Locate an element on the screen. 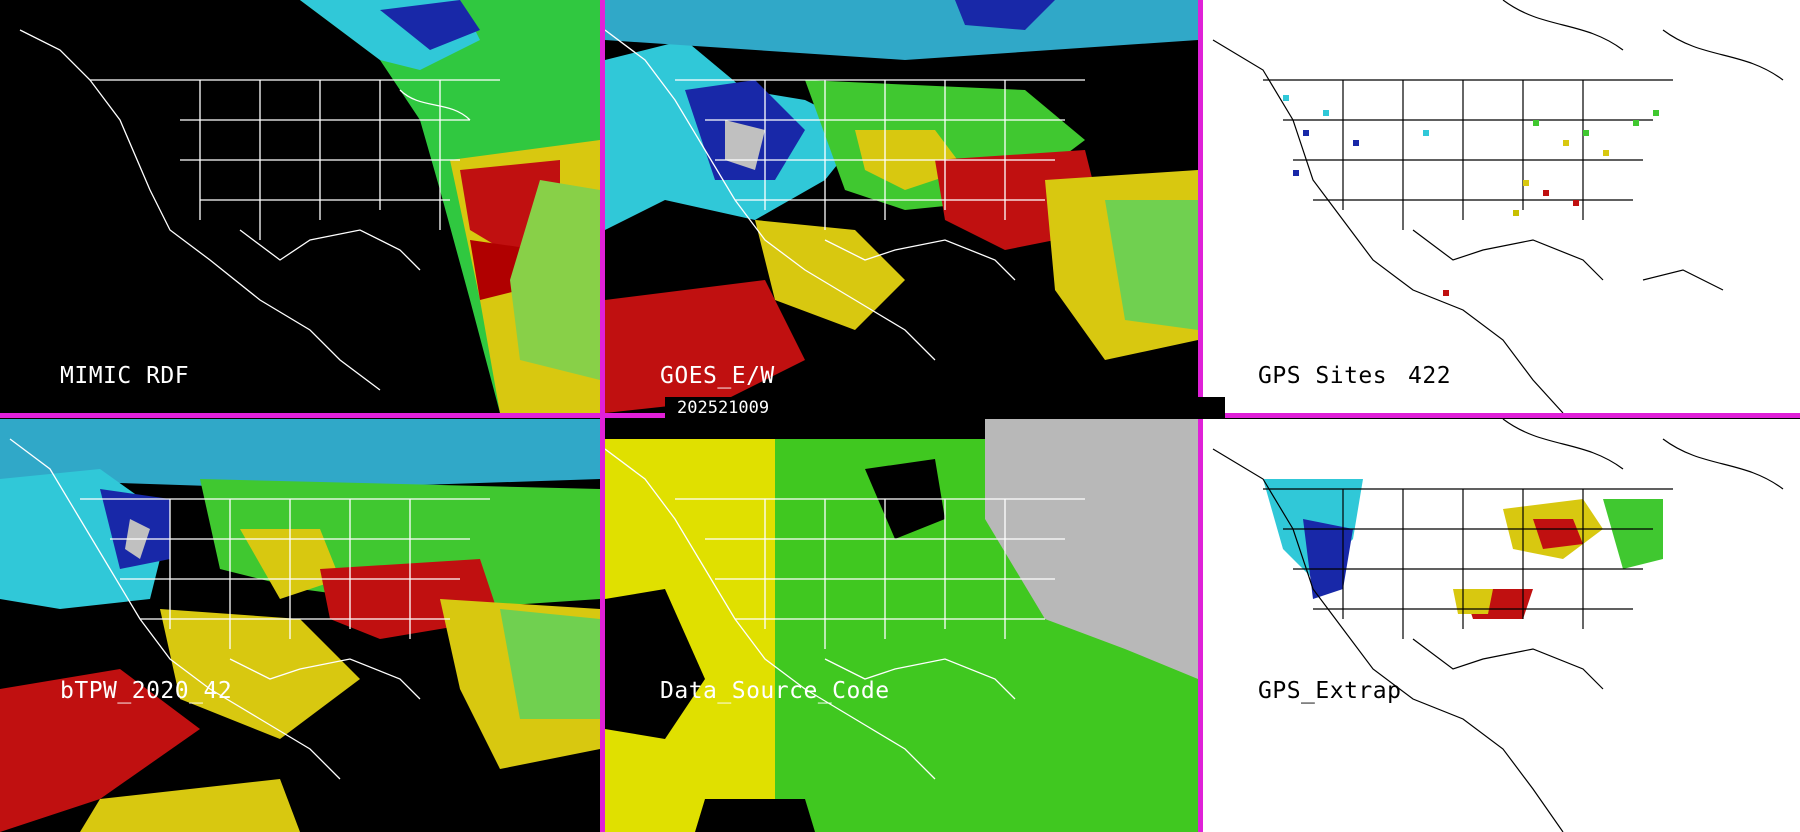 This screenshot has width=1800, height=832. panel-label: GOES_E/W is located at coordinates (717, 376).